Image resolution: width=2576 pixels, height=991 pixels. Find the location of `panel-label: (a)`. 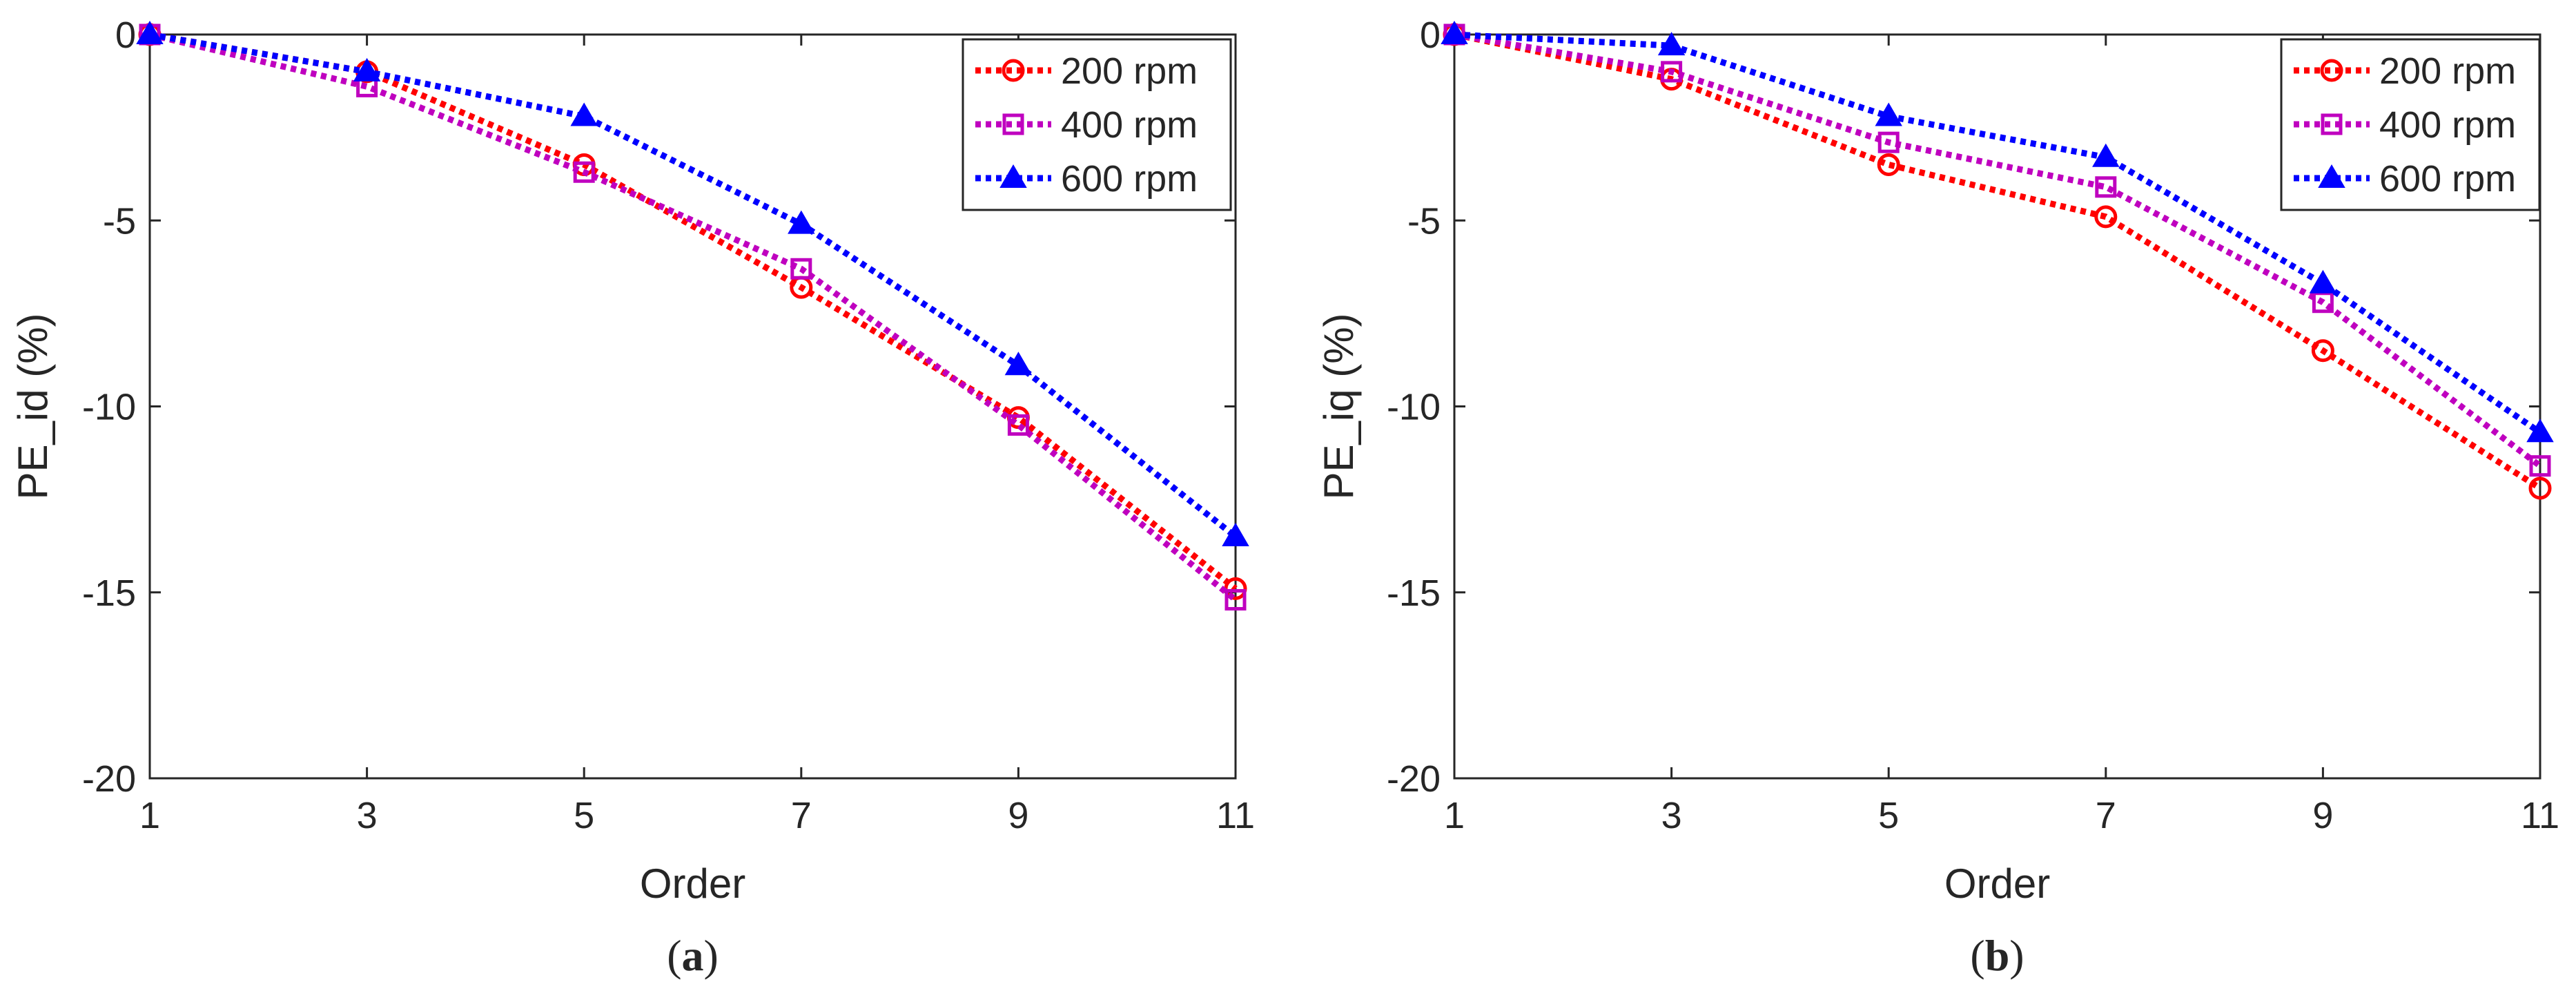

panel-label: (a) is located at coordinates (693, 955).